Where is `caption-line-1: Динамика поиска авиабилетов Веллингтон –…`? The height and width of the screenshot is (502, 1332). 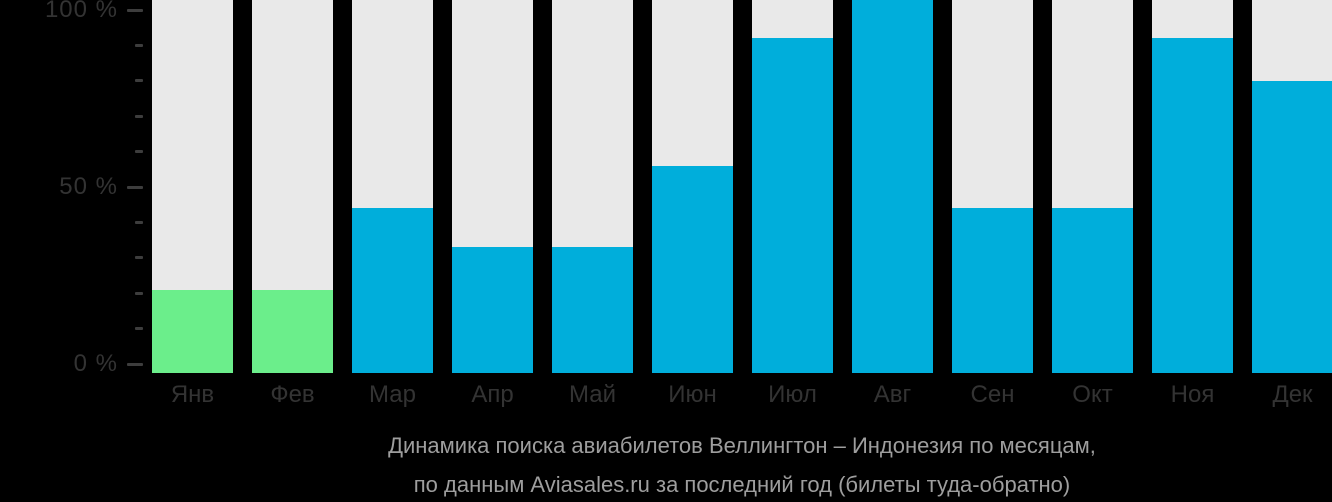 caption-line-1: Динамика поиска авиабилетов Веллингтон –… is located at coordinates (742, 445).